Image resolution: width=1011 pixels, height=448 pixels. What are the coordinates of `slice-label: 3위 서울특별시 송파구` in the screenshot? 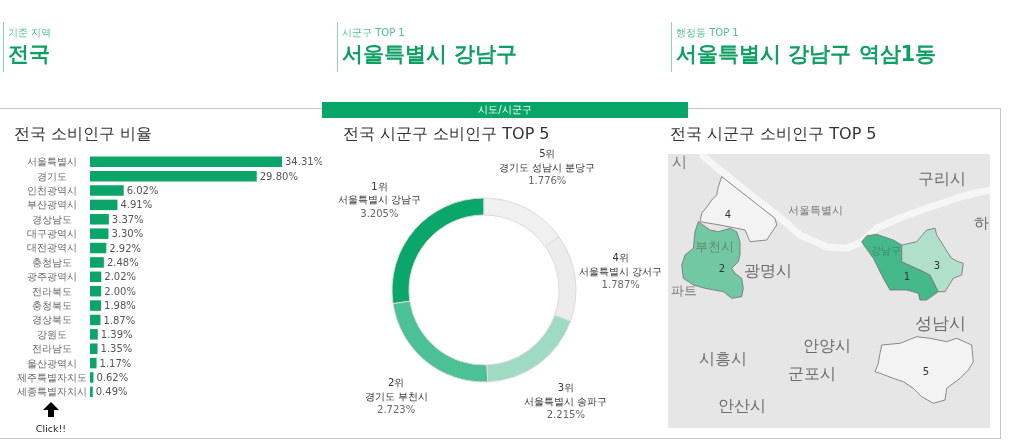 It's located at (566, 394).